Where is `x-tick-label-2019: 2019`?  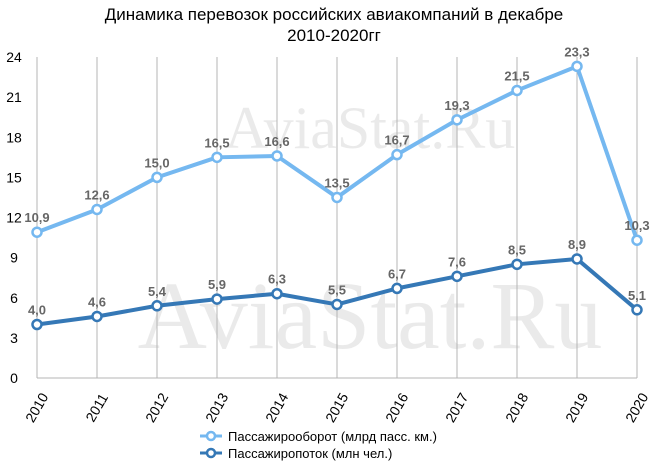 x-tick-label-2019: 2019 is located at coordinates (577, 407).